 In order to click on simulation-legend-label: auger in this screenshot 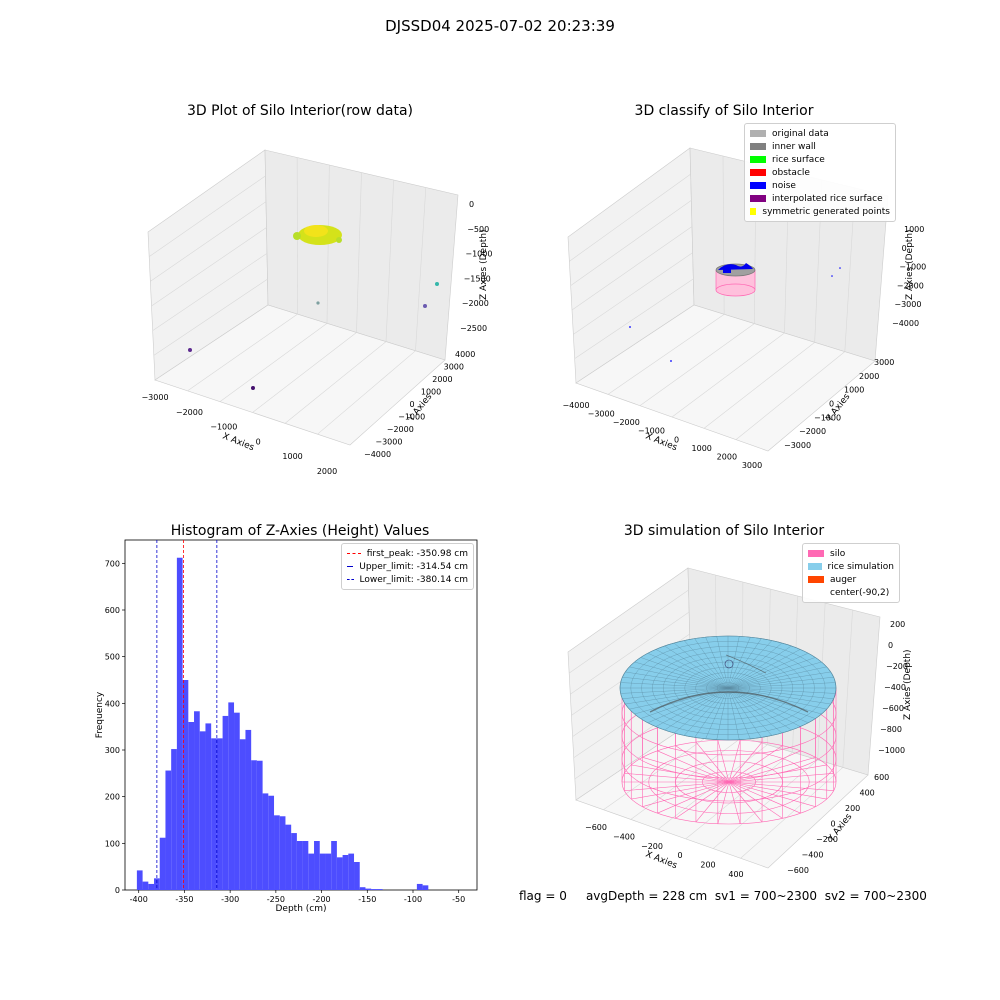, I will do `click(843, 579)`.